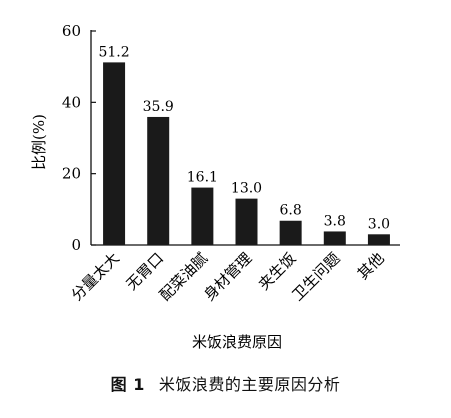 The width and height of the screenshot is (451, 418). Describe the element at coordinates (227, 276) in the screenshot. I see `category-label: 身材管理` at that location.